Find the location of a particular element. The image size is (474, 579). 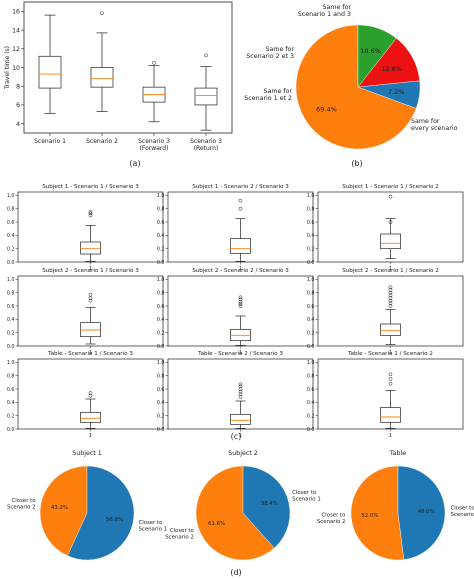

slice-percent-label: 48.0% is located at coordinates (426, 512).